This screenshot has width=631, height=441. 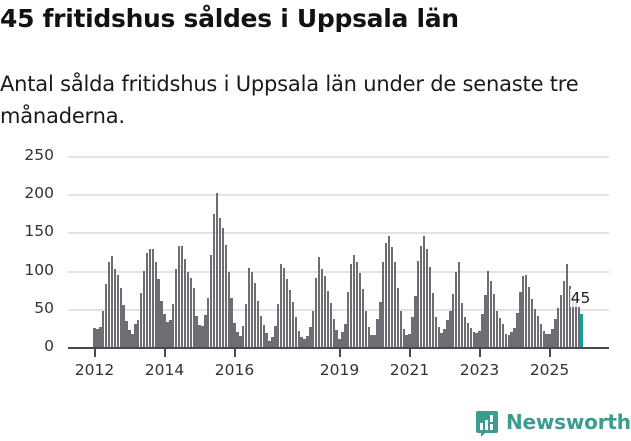 I want to click on last-value-label: 45, so click(x=580, y=297).